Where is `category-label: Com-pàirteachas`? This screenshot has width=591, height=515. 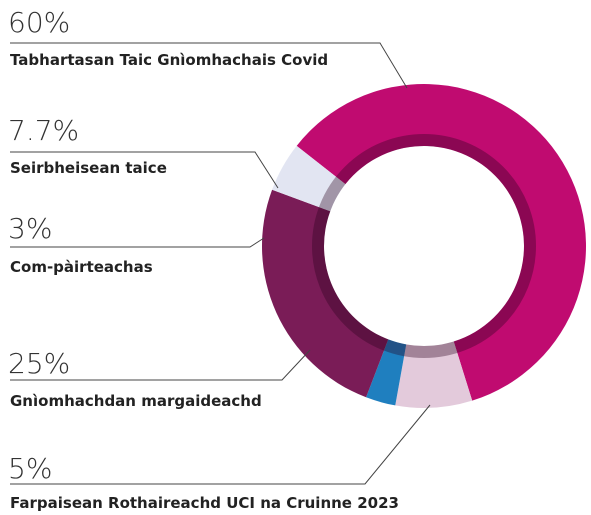
category-label: Com-pàirteachas is located at coordinates (81, 267).